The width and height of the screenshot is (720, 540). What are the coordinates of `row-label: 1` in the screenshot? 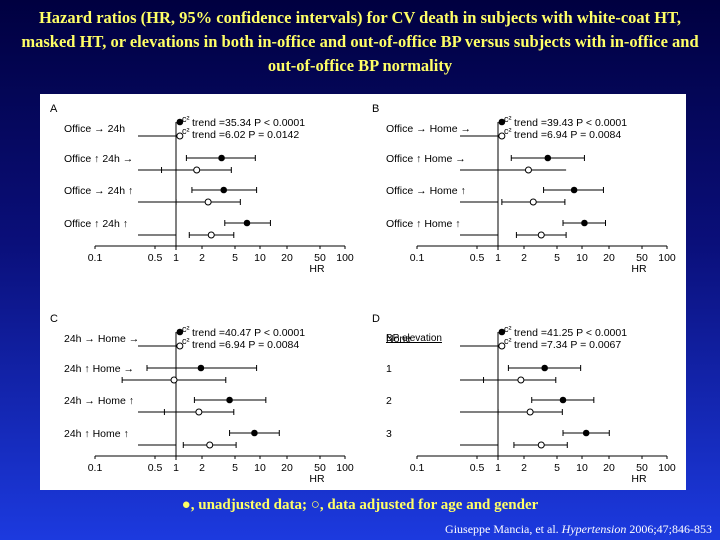 It's located at (389, 369).